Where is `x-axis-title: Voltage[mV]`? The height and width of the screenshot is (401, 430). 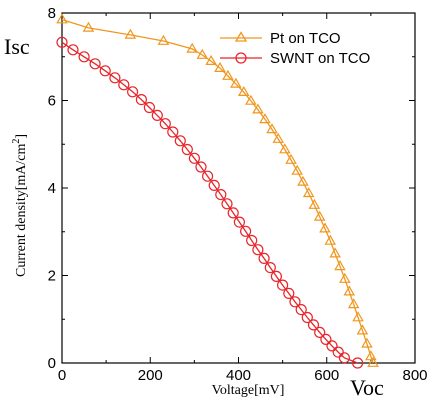 x-axis-title: Voltage[mV] is located at coordinates (248, 390).